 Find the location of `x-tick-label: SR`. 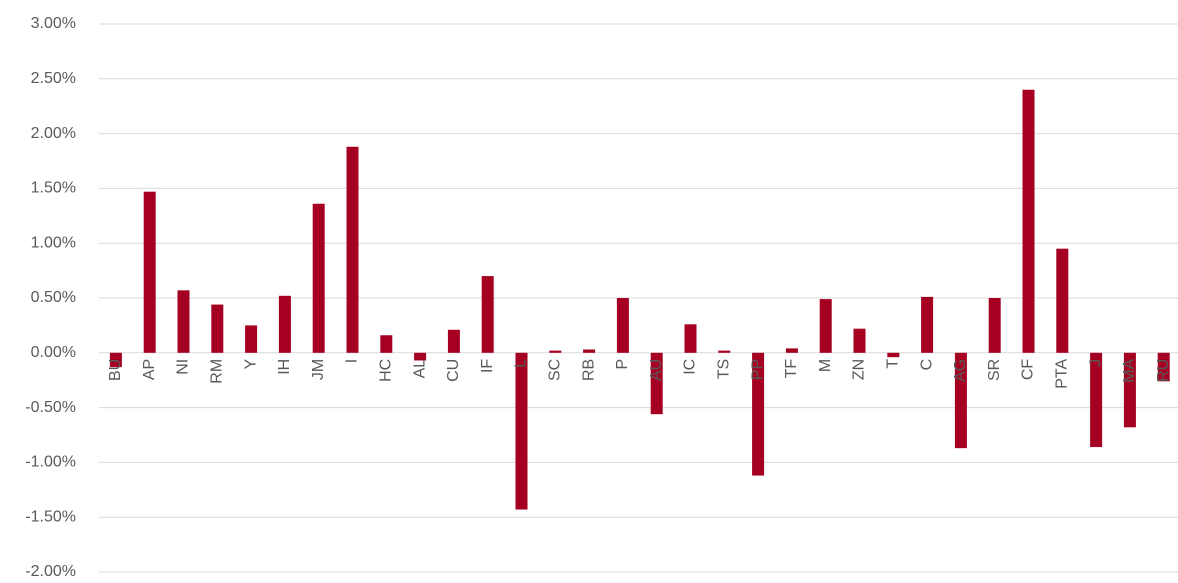

x-tick-label: SR is located at coordinates (994, 370).